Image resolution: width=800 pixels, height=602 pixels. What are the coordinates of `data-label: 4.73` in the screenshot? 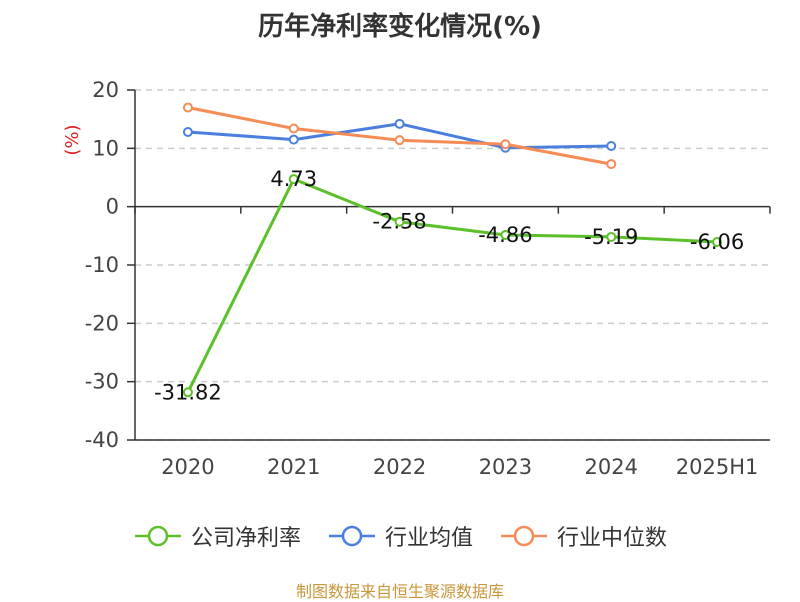 It's located at (293, 179).